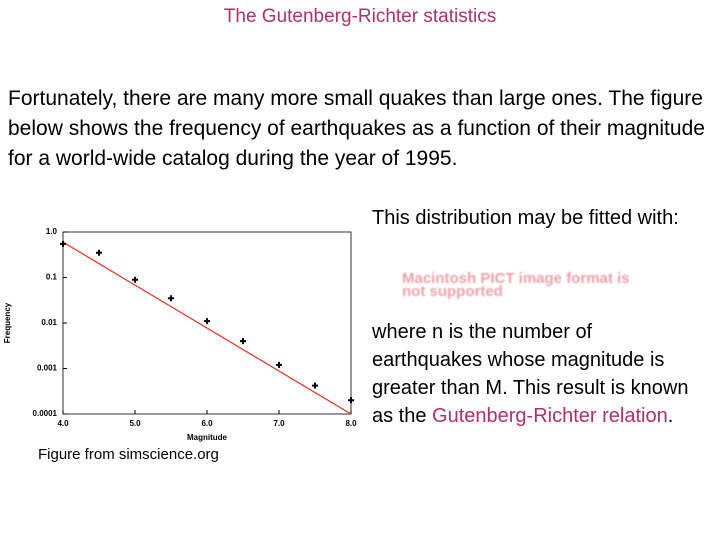  I want to click on fit-line, so click(207, 328).